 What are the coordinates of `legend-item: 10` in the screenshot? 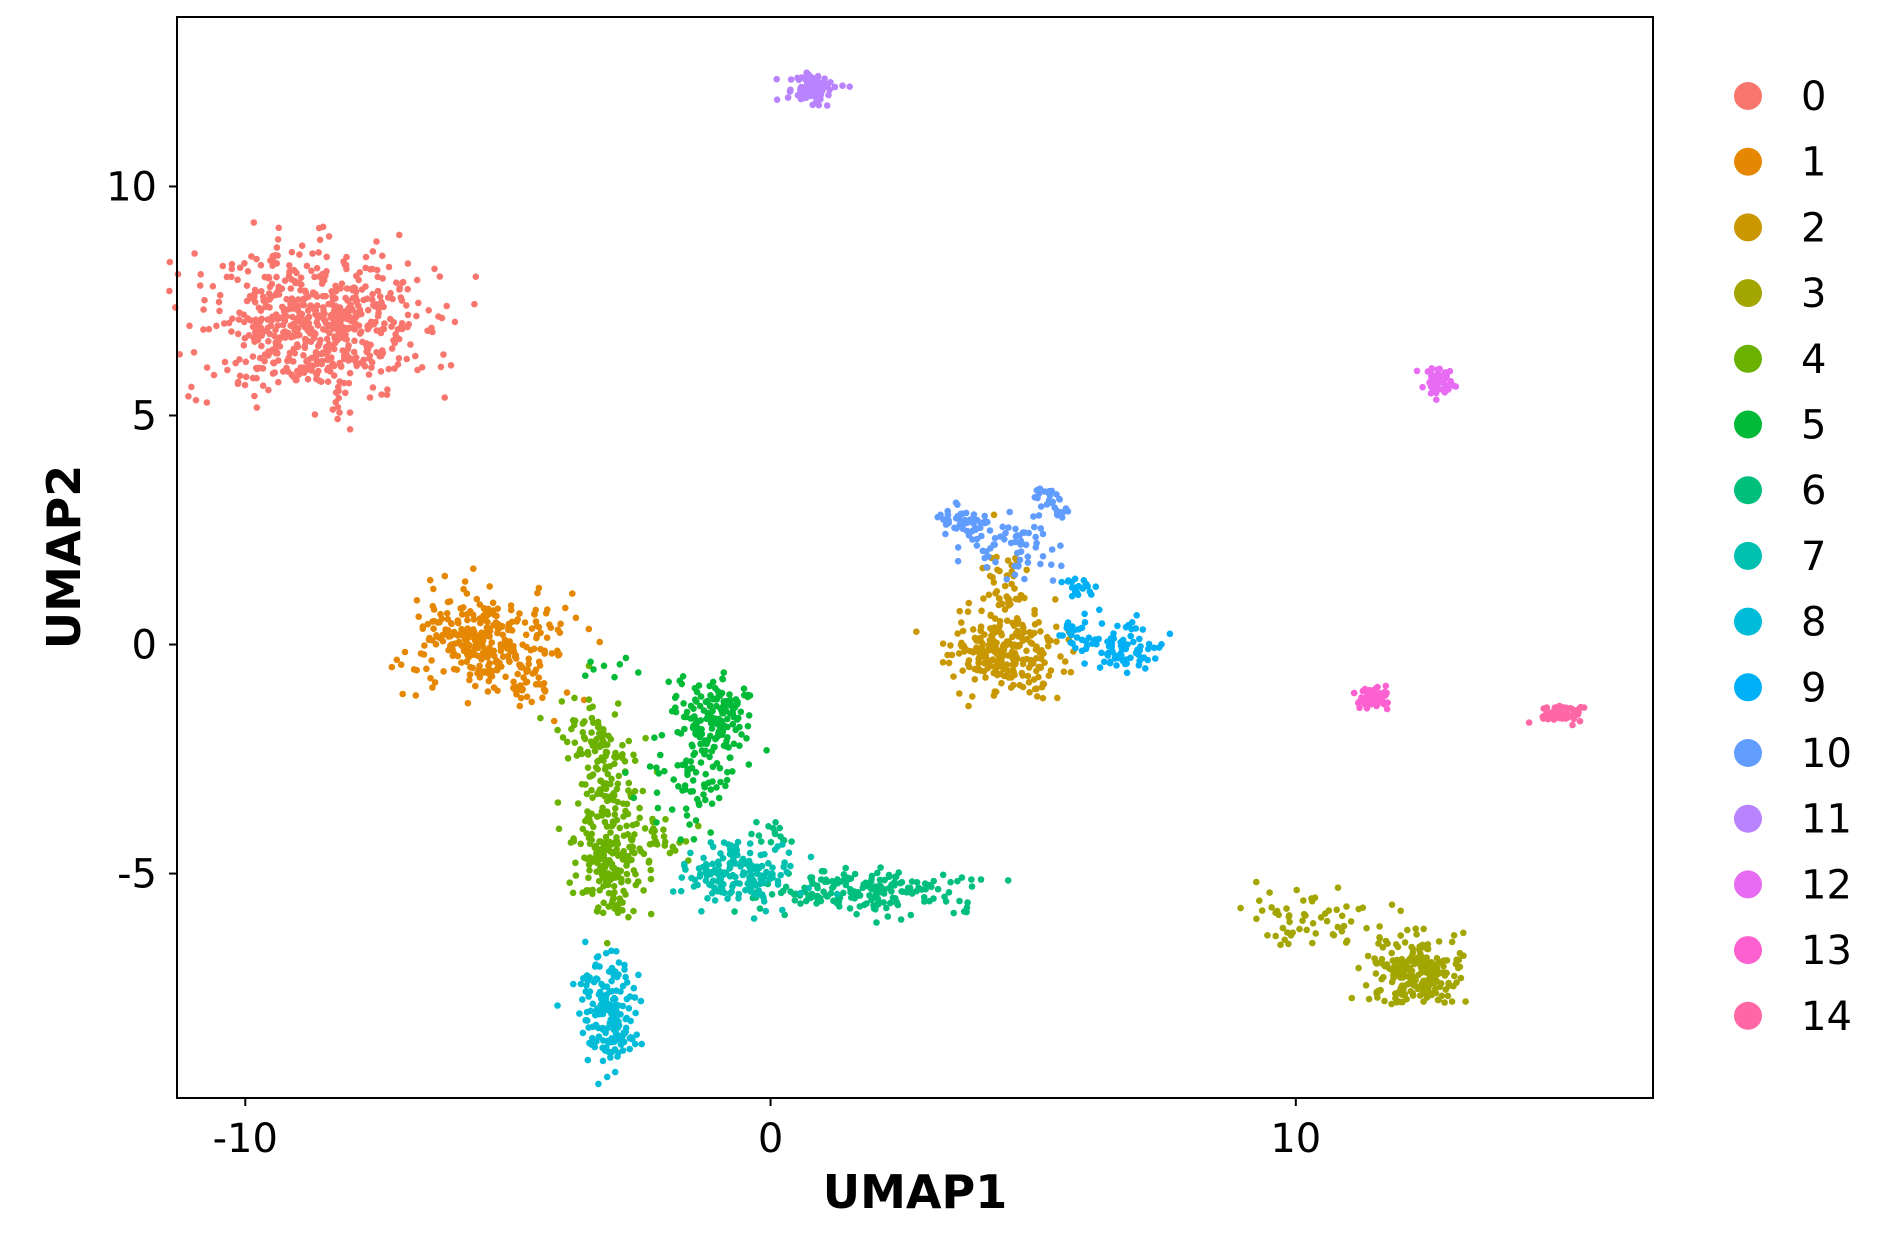 It's located at (1793, 754).